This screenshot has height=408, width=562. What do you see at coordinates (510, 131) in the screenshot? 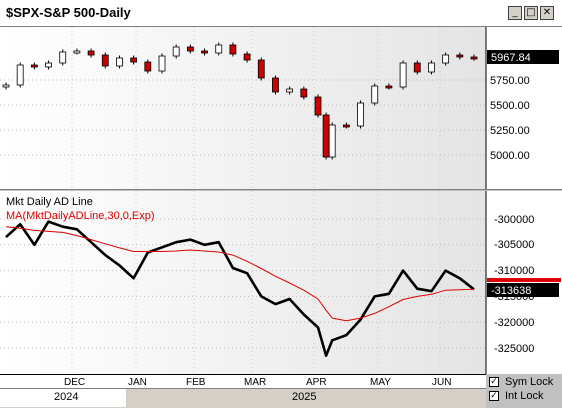
I see `price-tick-label: 5250.00` at bounding box center [510, 131].